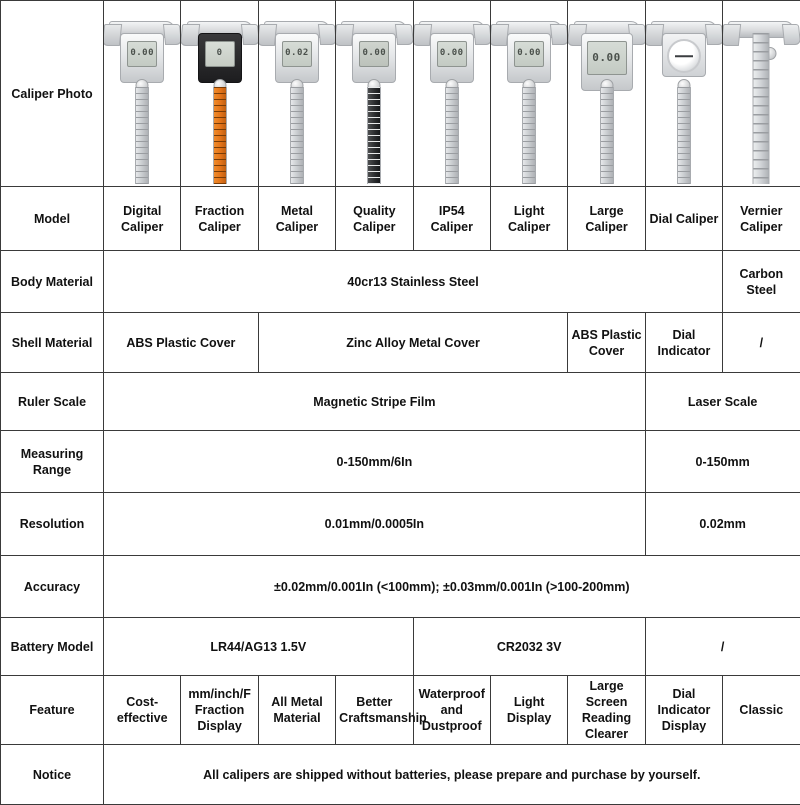 Image resolution: width=800 pixels, height=805 pixels. I want to click on row-label-notice: Notice, so click(52, 775).